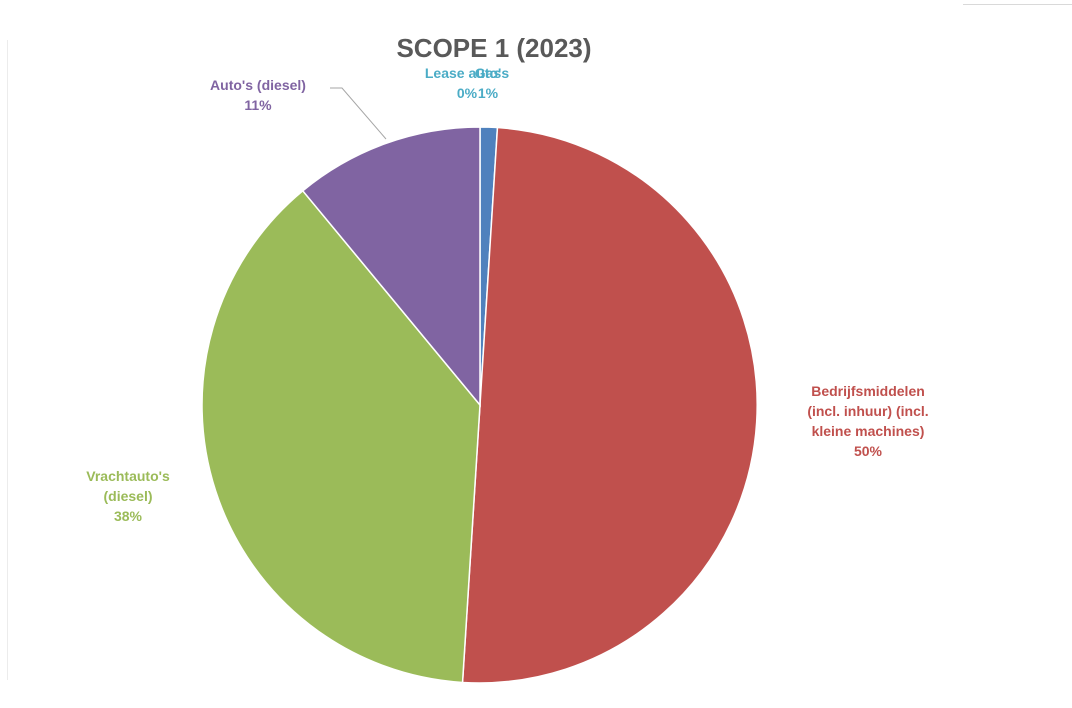 The image size is (1072, 708). Describe the element at coordinates (128, 516) in the screenshot. I see `data-label-percent: 38%` at that location.